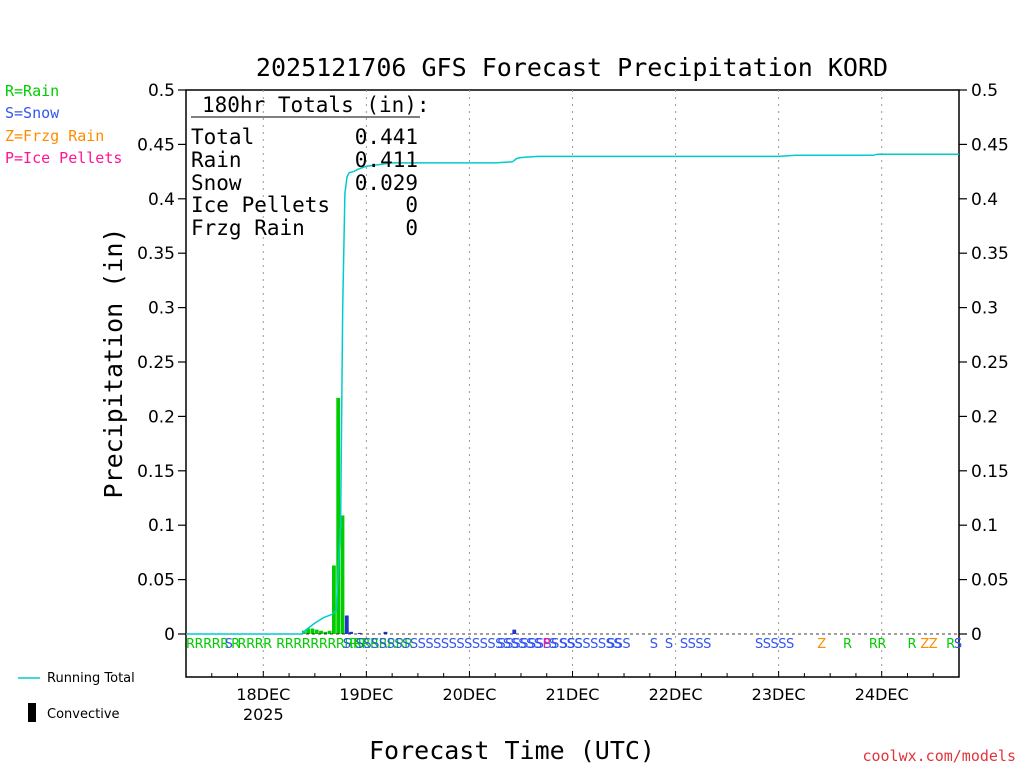  What do you see at coordinates (411, 205) in the screenshot?
I see `totals-value-ice-pellets: 0` at bounding box center [411, 205].